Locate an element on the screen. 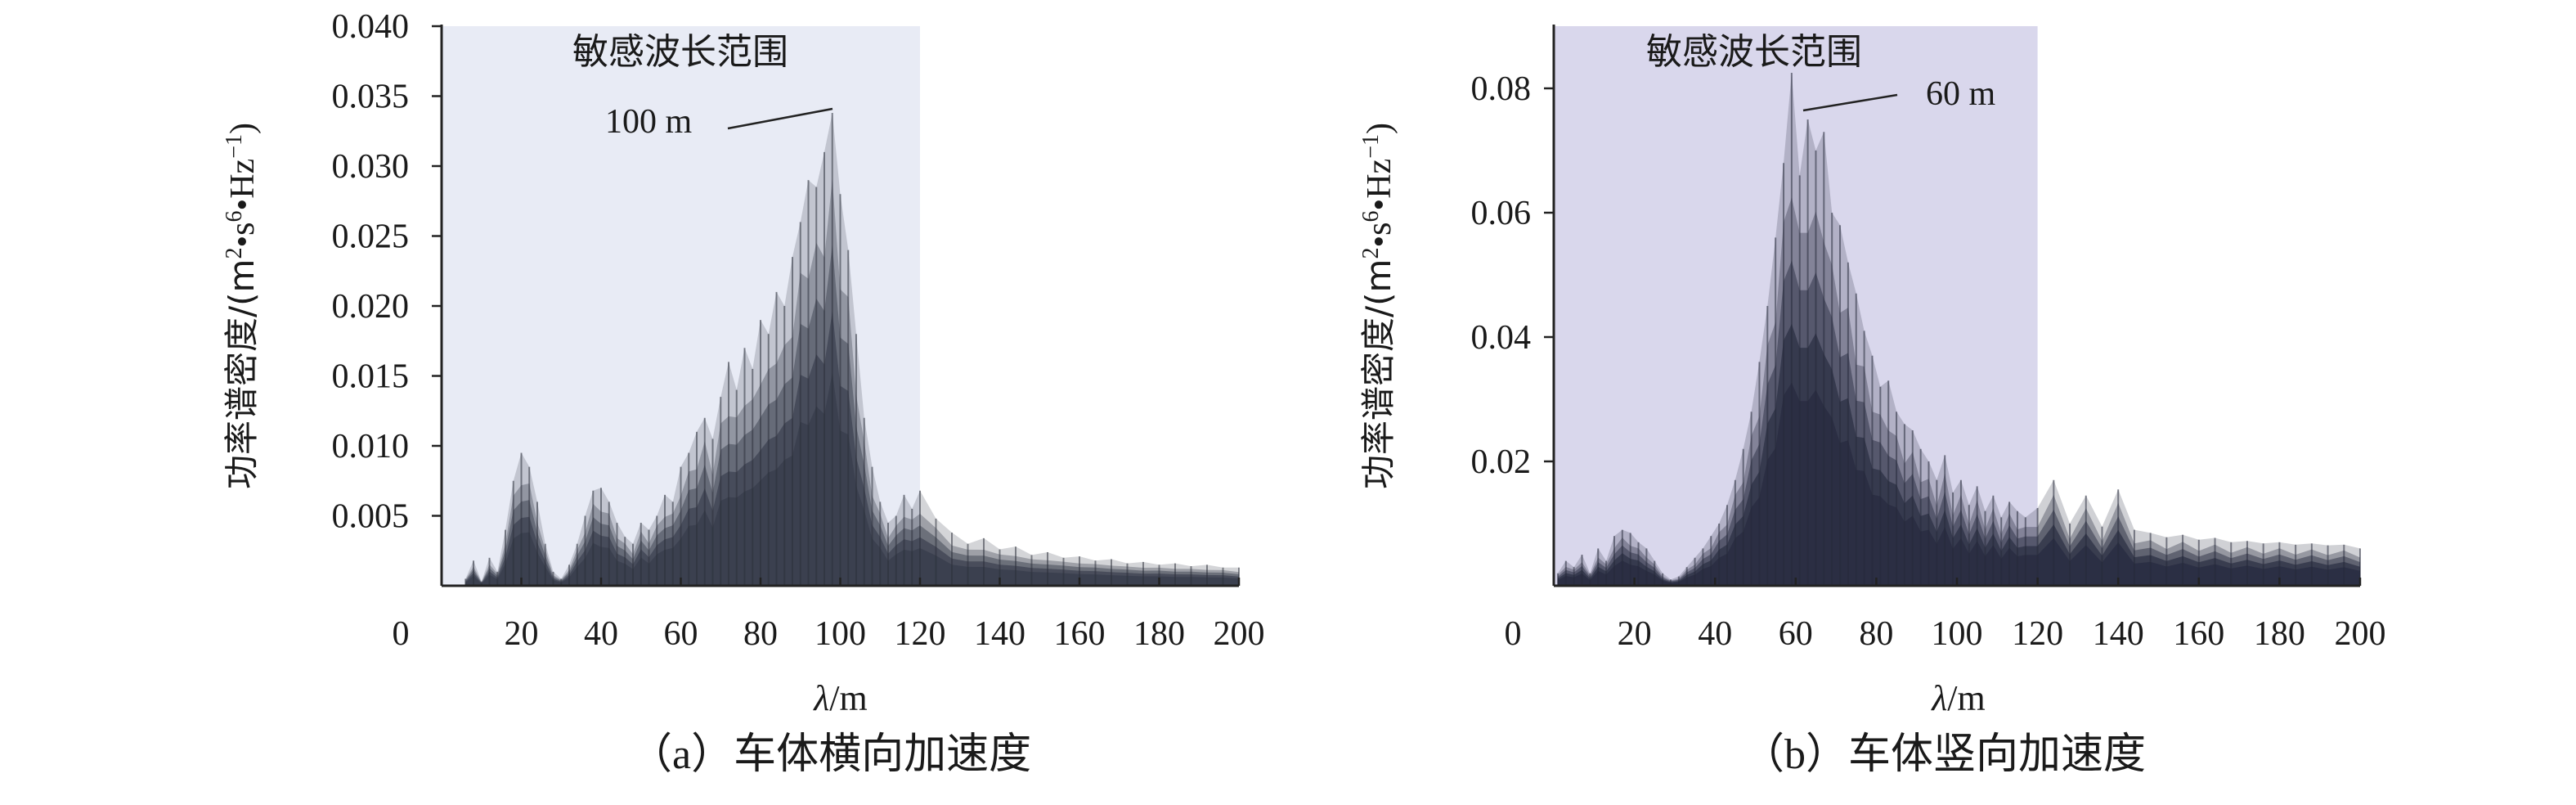  chart-a-y-tick-label: 0.035 is located at coordinates (371, 97).